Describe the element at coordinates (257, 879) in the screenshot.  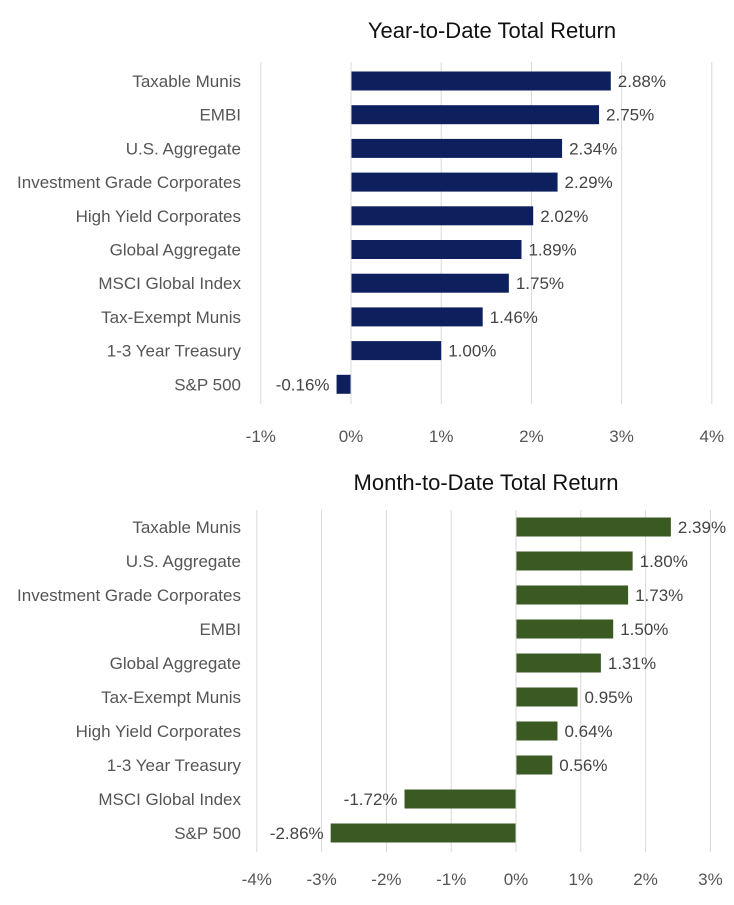
I see `mtd-tick-label: -4%` at that location.